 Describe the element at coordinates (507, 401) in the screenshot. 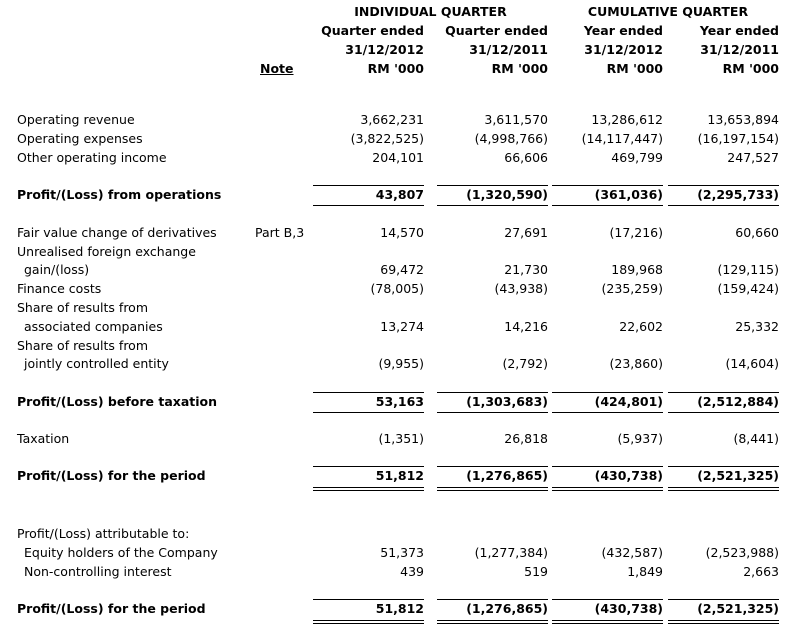

I see `cell-value: (1,303,683)` at that location.